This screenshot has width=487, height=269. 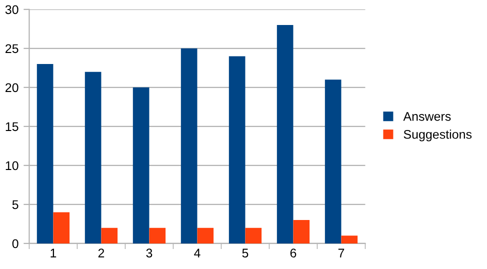 What do you see at coordinates (293, 253) in the screenshot?
I see `x-tick-label: 6` at bounding box center [293, 253].